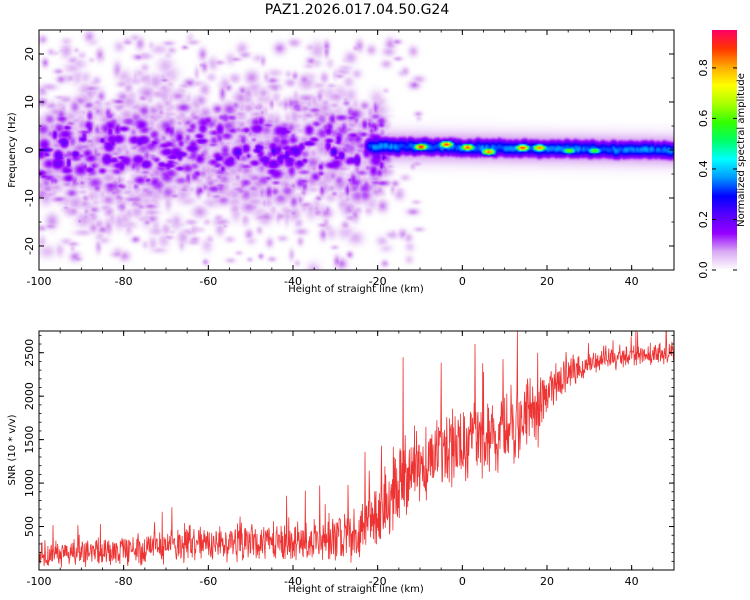  Describe the element at coordinates (29, 150) in the screenshot. I see `spectrogram-y-tick-label: 0` at that location.